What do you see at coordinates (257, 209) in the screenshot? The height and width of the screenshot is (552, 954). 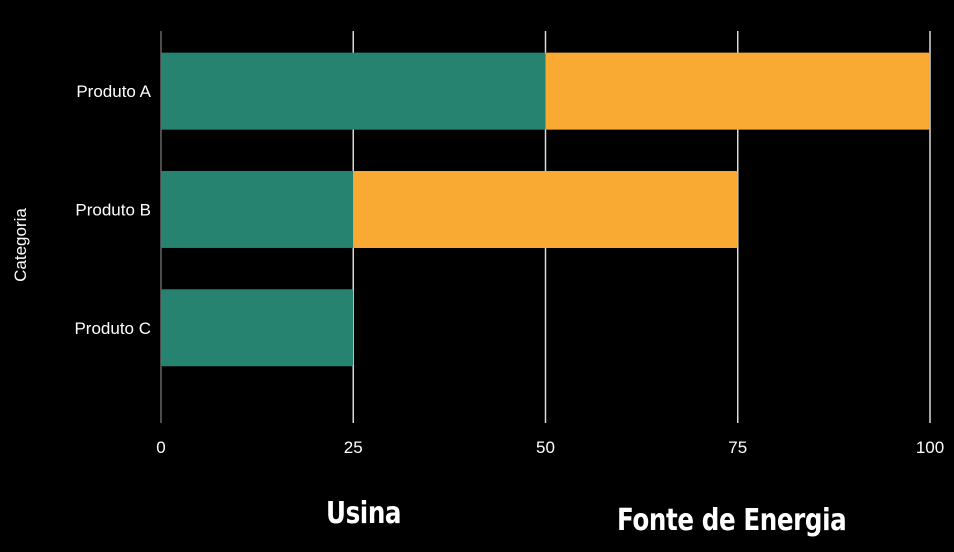 I see `bar-usina-produto-b` at bounding box center [257, 209].